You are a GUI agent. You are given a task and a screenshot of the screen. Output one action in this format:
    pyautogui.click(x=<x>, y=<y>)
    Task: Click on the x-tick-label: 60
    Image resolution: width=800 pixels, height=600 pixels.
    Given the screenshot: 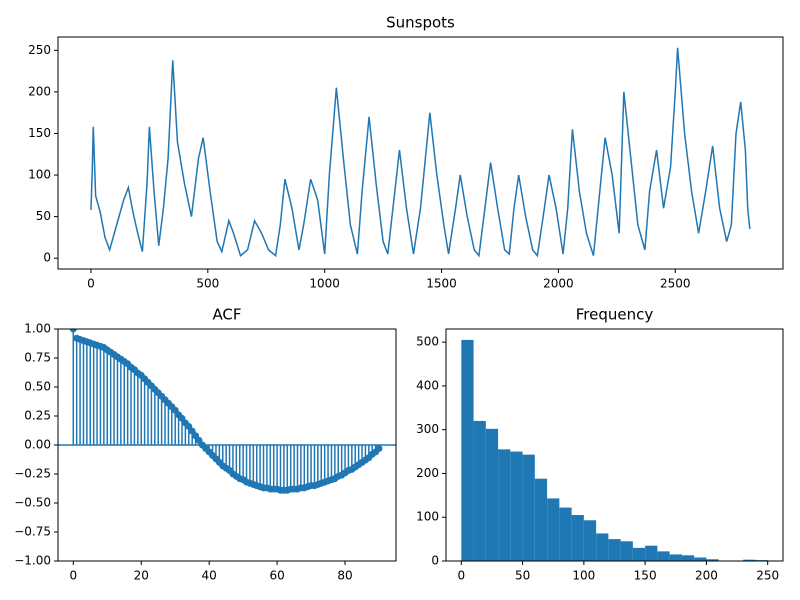 What is the action you would take?
    pyautogui.click(x=276, y=576)
    